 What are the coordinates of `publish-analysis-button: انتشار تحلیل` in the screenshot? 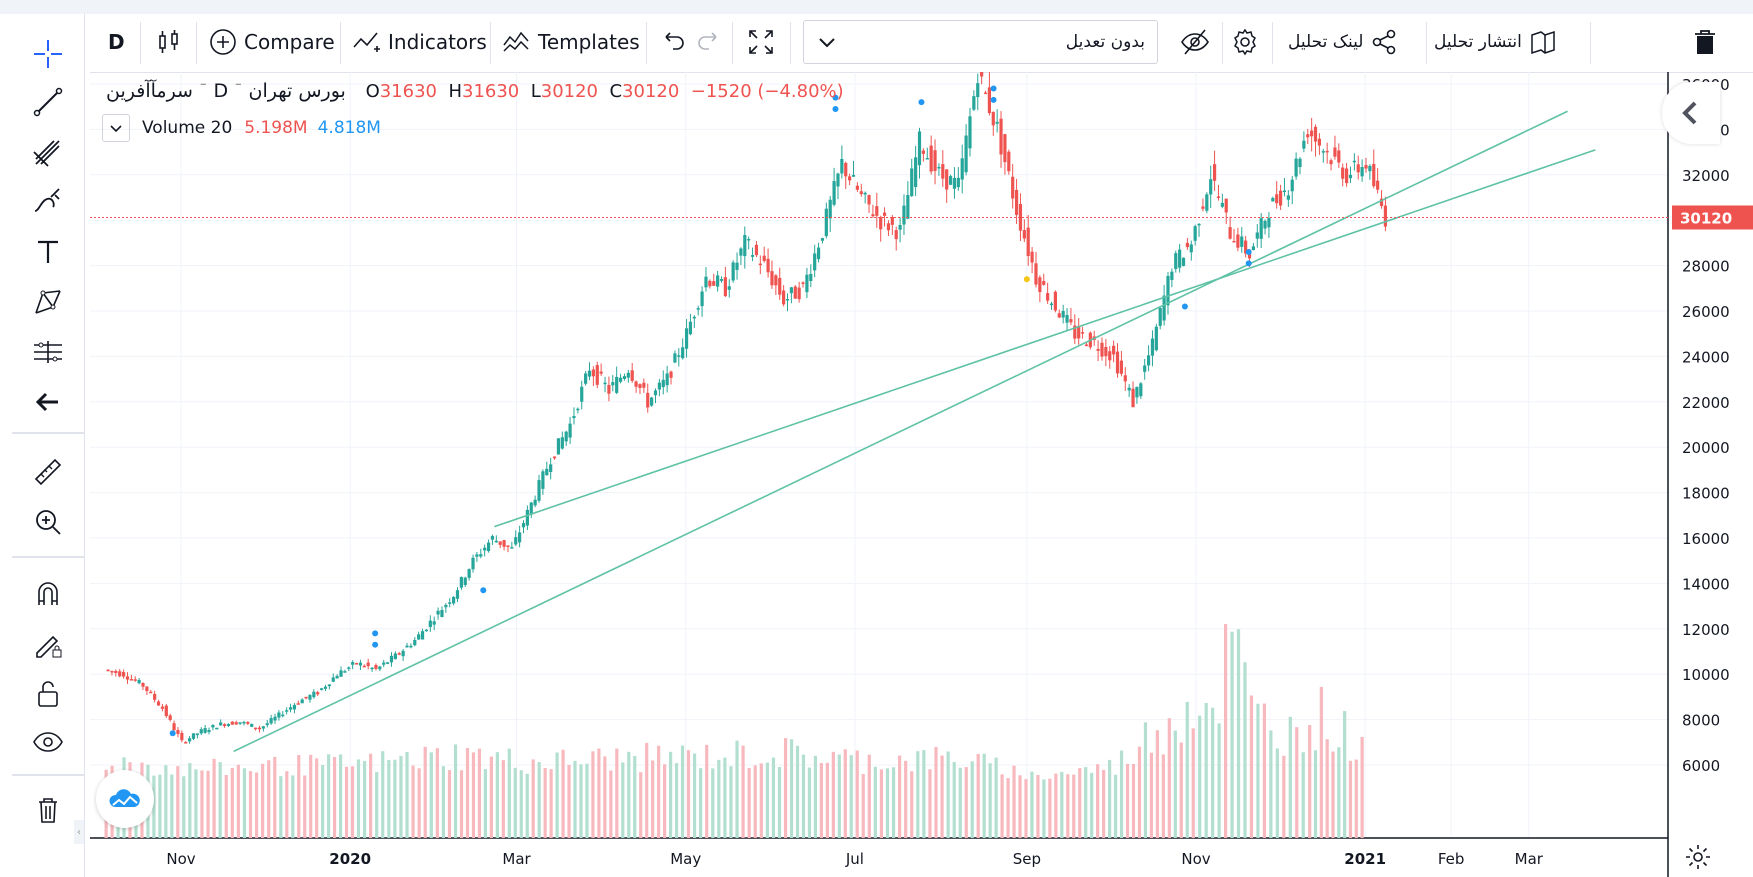 It's located at (1496, 42).